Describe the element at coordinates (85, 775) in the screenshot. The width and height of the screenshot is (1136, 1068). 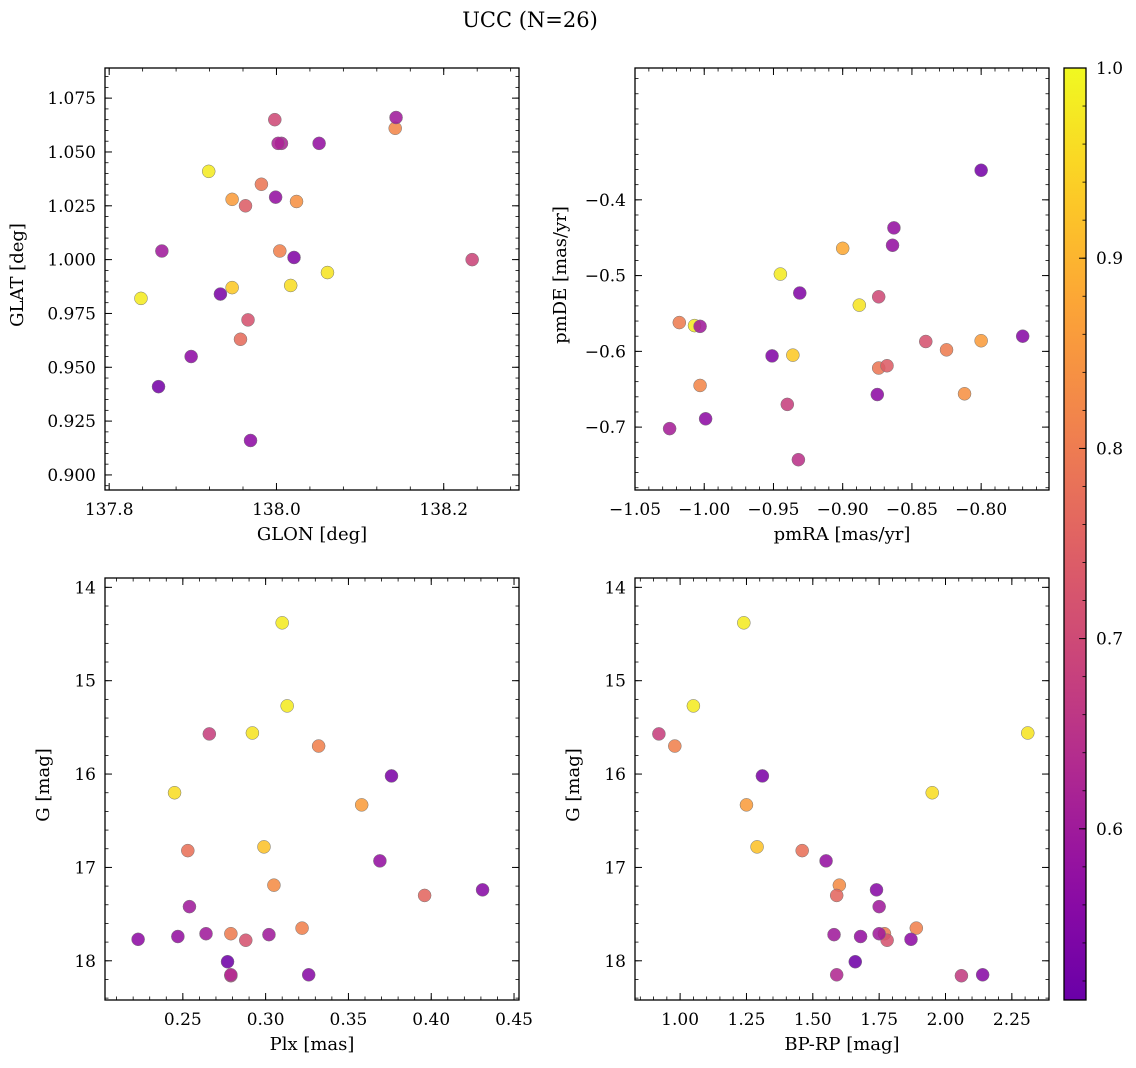
I see `y-tick-label: 16` at that location.